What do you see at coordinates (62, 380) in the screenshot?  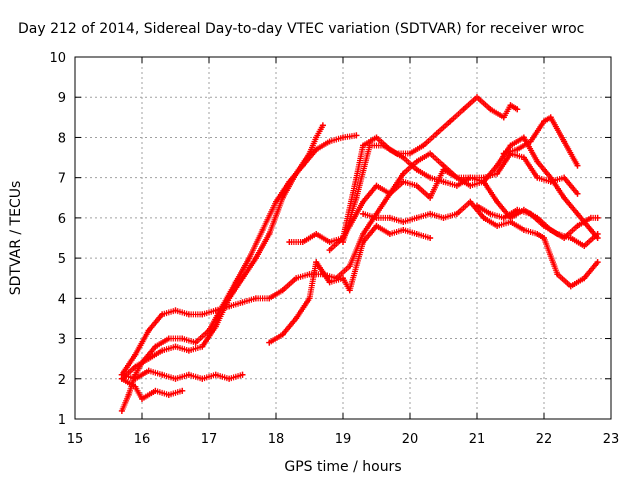 I see `y-tick-label: 2` at bounding box center [62, 380].